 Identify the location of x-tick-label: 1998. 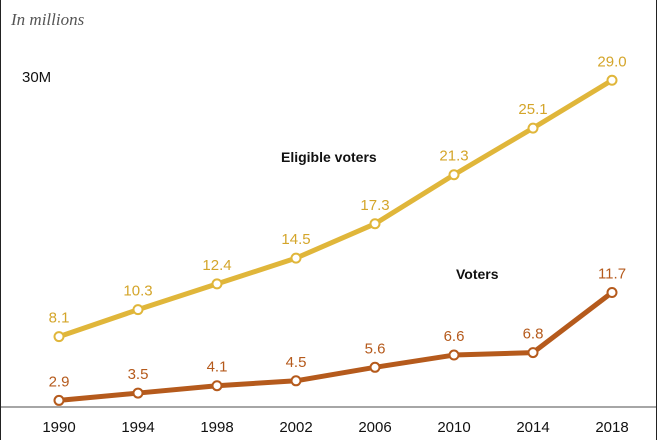
(216, 427).